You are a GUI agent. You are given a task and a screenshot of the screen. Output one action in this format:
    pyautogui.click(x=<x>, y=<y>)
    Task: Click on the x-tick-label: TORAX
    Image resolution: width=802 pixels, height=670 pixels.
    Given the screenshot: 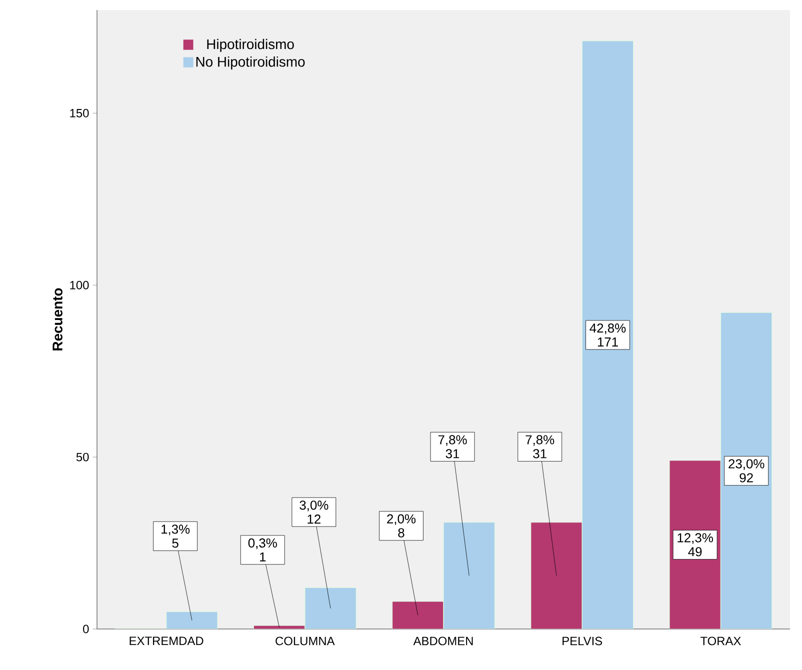 What is the action you would take?
    pyautogui.click(x=720, y=641)
    